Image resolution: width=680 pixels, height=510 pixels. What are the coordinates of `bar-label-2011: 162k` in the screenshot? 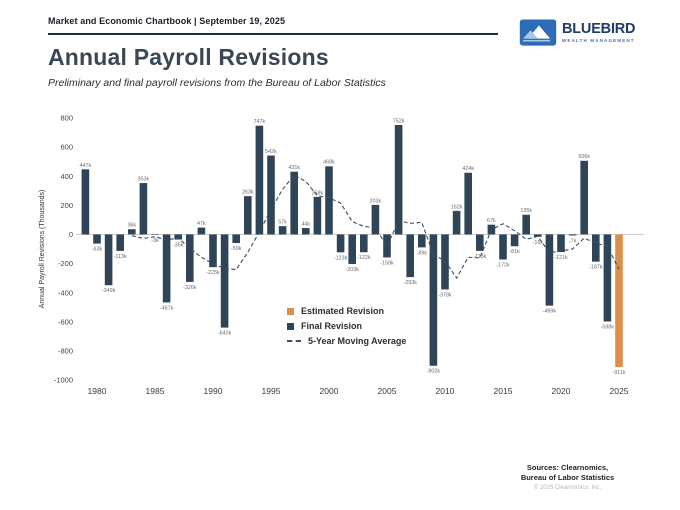 It's located at (457, 207).